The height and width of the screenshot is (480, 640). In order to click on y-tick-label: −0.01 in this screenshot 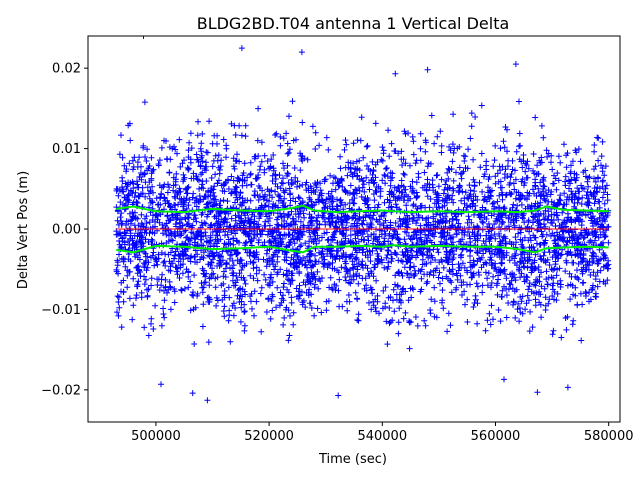, I will do `click(61, 310)`.